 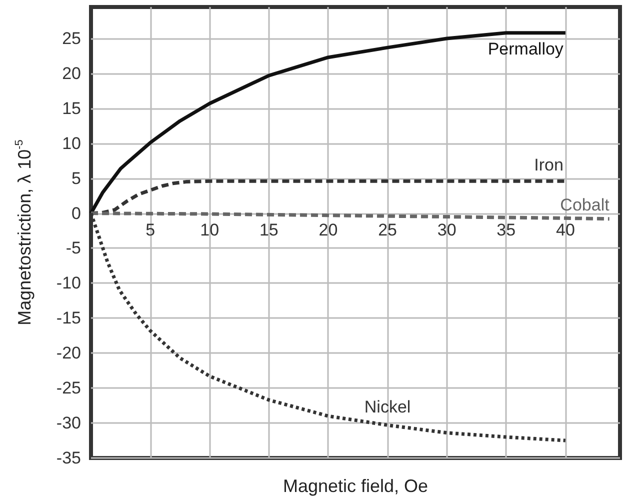 I want to click on series-label: Nickel, so click(x=387, y=407).